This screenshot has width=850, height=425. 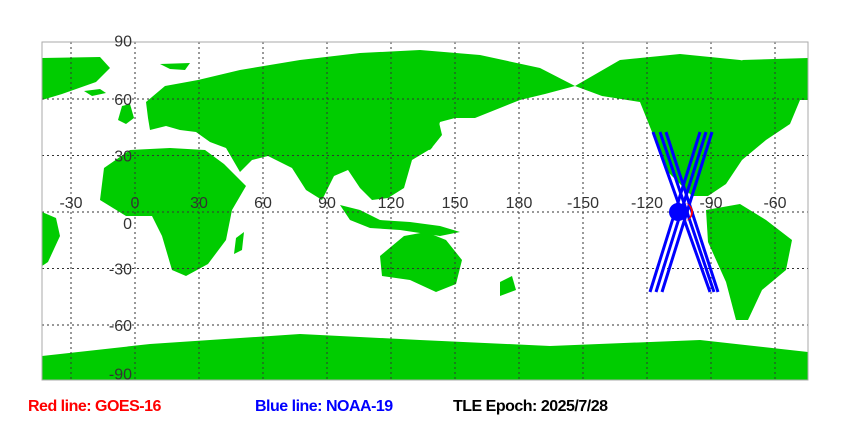 I want to click on legend-tle-epoch: TLE Epoch: 2025/7/28, so click(x=530, y=406).